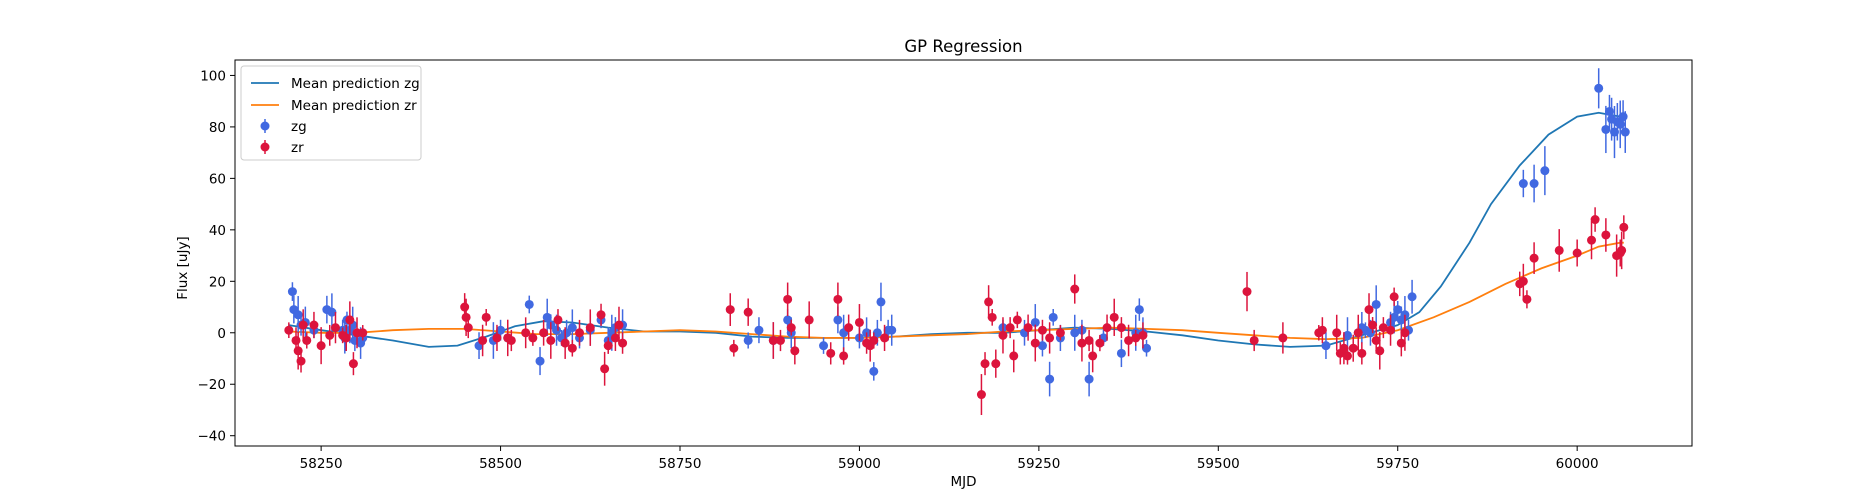  What do you see at coordinates (680, 464) in the screenshot?
I see `x-tick-label: 58750` at bounding box center [680, 464].